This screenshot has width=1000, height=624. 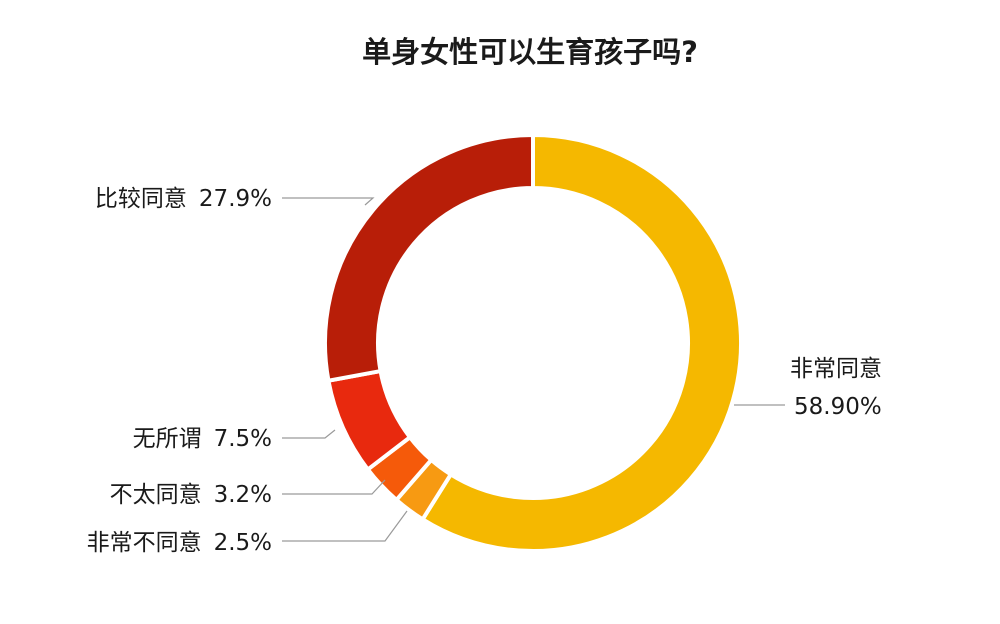 I want to click on slice-label-agree: 比较同意 27.9%, so click(x=183, y=199).